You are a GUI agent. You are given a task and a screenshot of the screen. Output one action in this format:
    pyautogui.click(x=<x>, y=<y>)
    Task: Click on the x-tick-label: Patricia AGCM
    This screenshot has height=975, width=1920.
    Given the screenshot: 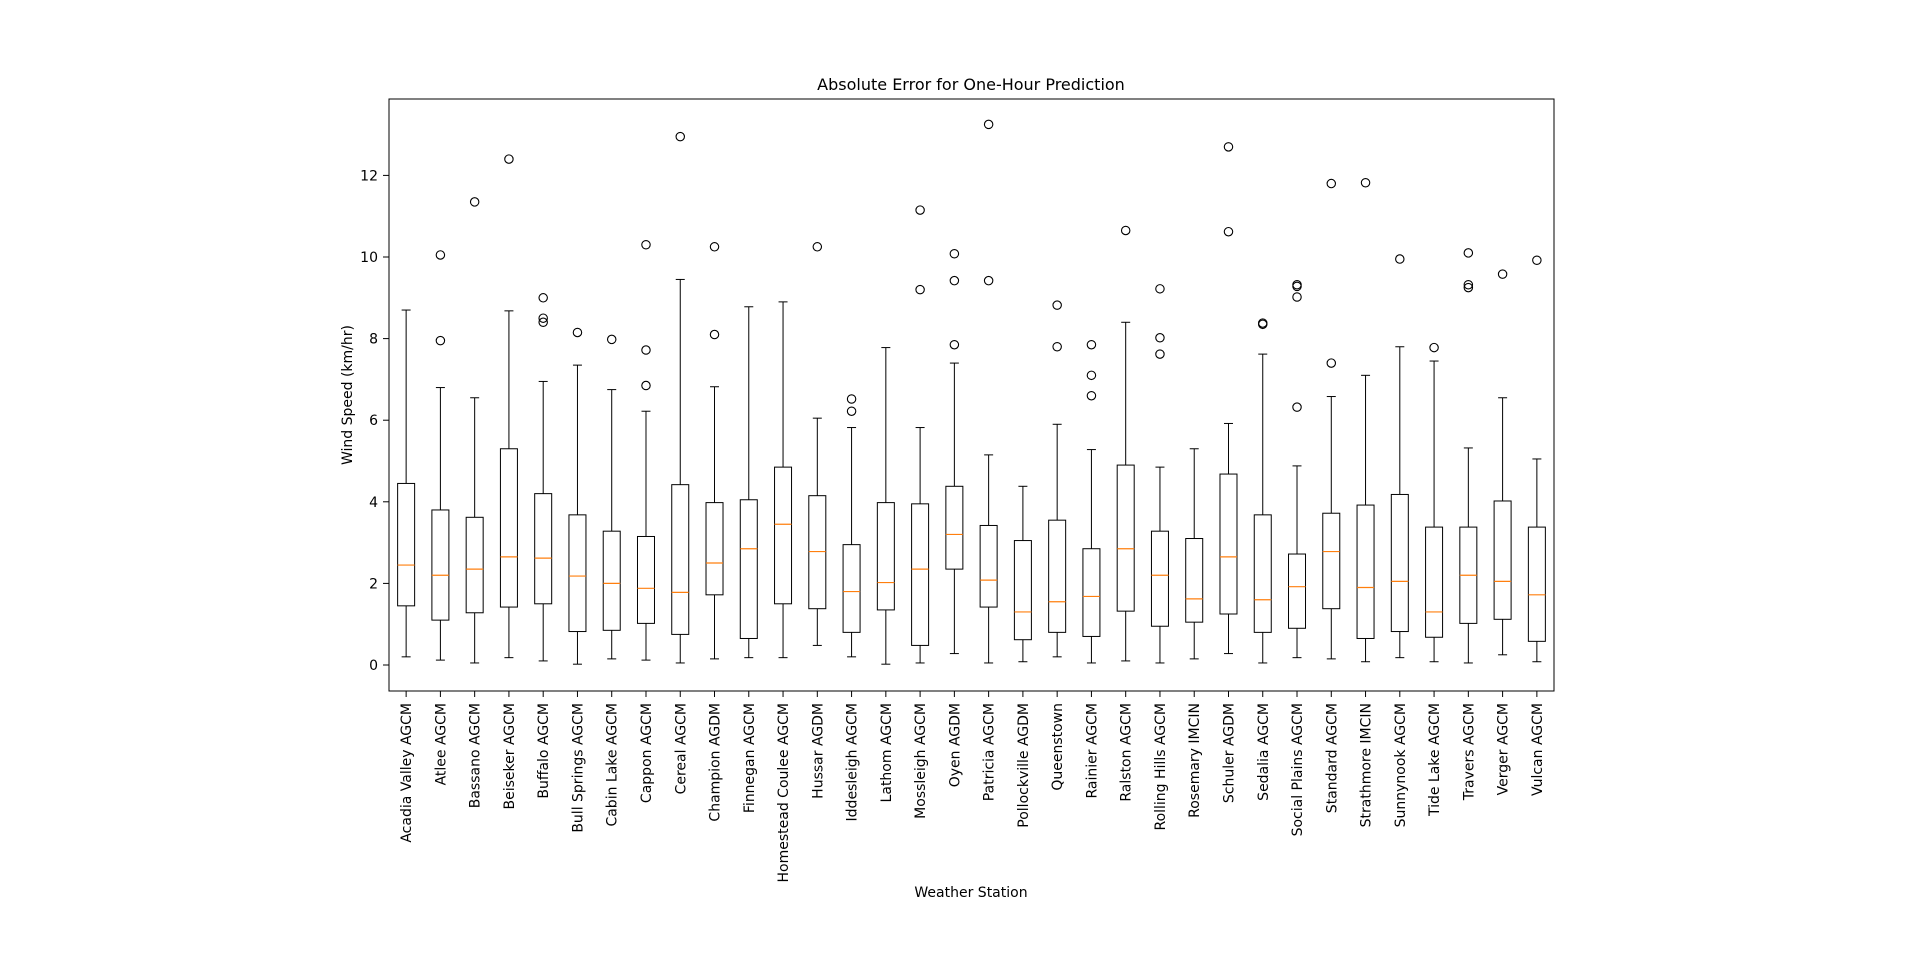 What is the action you would take?
    pyautogui.click(x=990, y=752)
    